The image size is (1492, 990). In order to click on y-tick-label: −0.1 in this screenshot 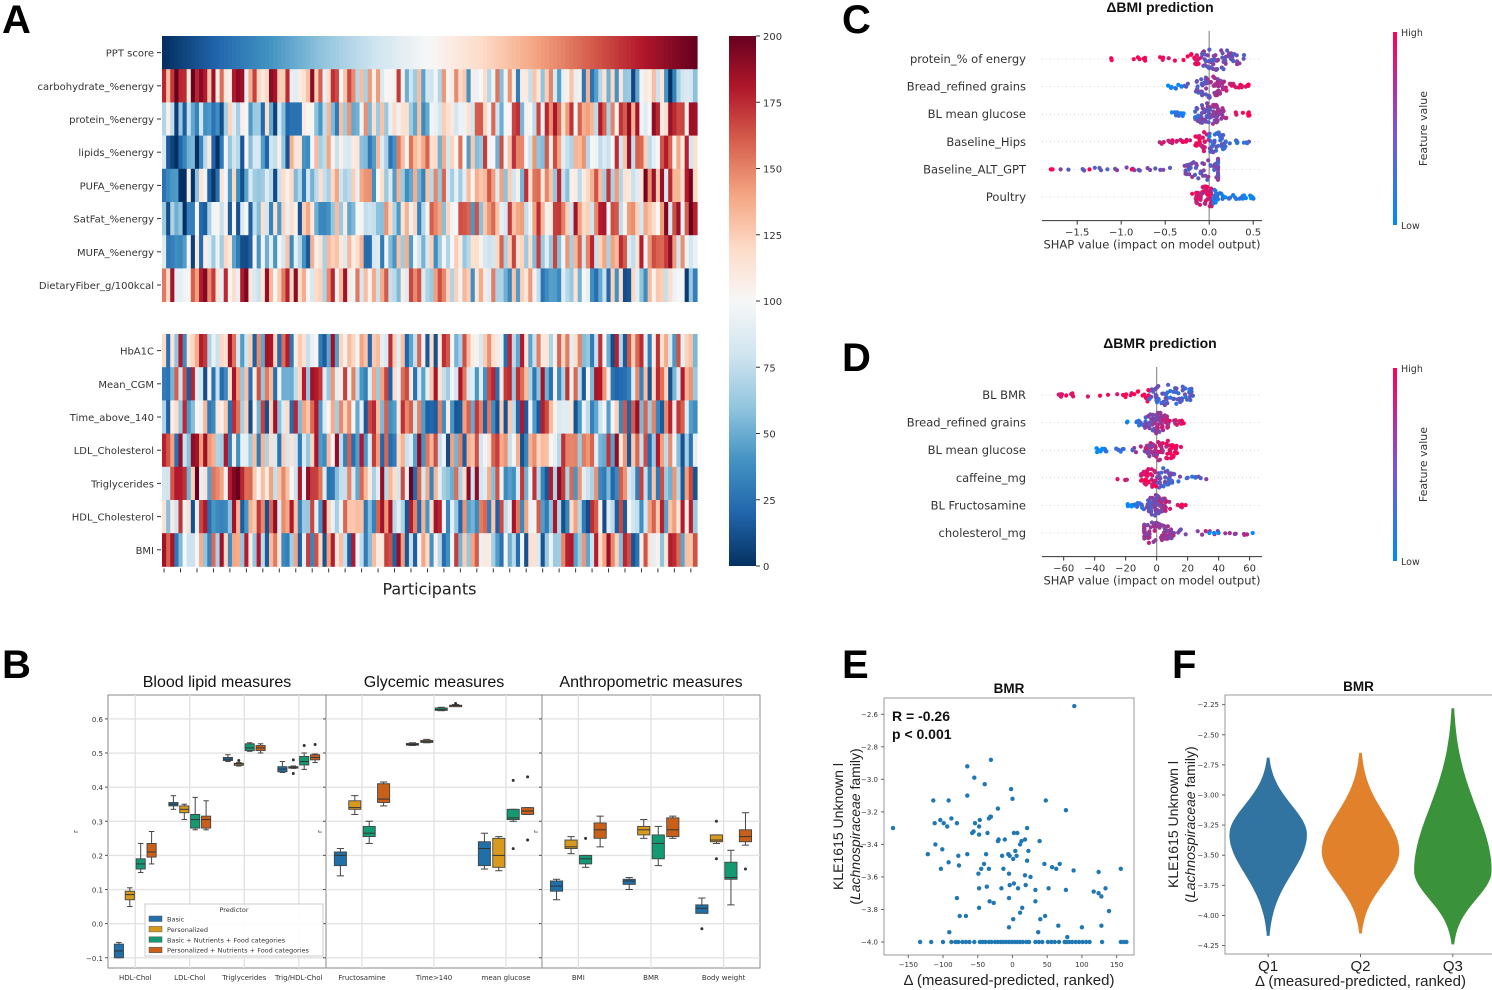, I will do `click(94, 959)`.